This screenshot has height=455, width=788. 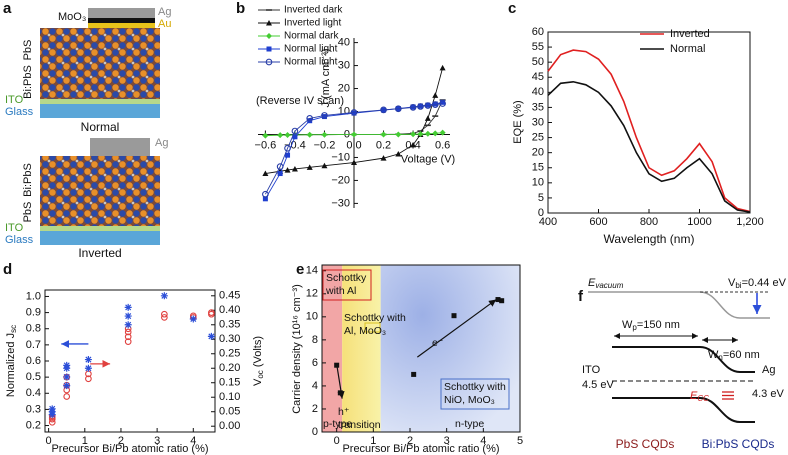 I want to click on x-tick-label: 1, so click(x=85, y=441).